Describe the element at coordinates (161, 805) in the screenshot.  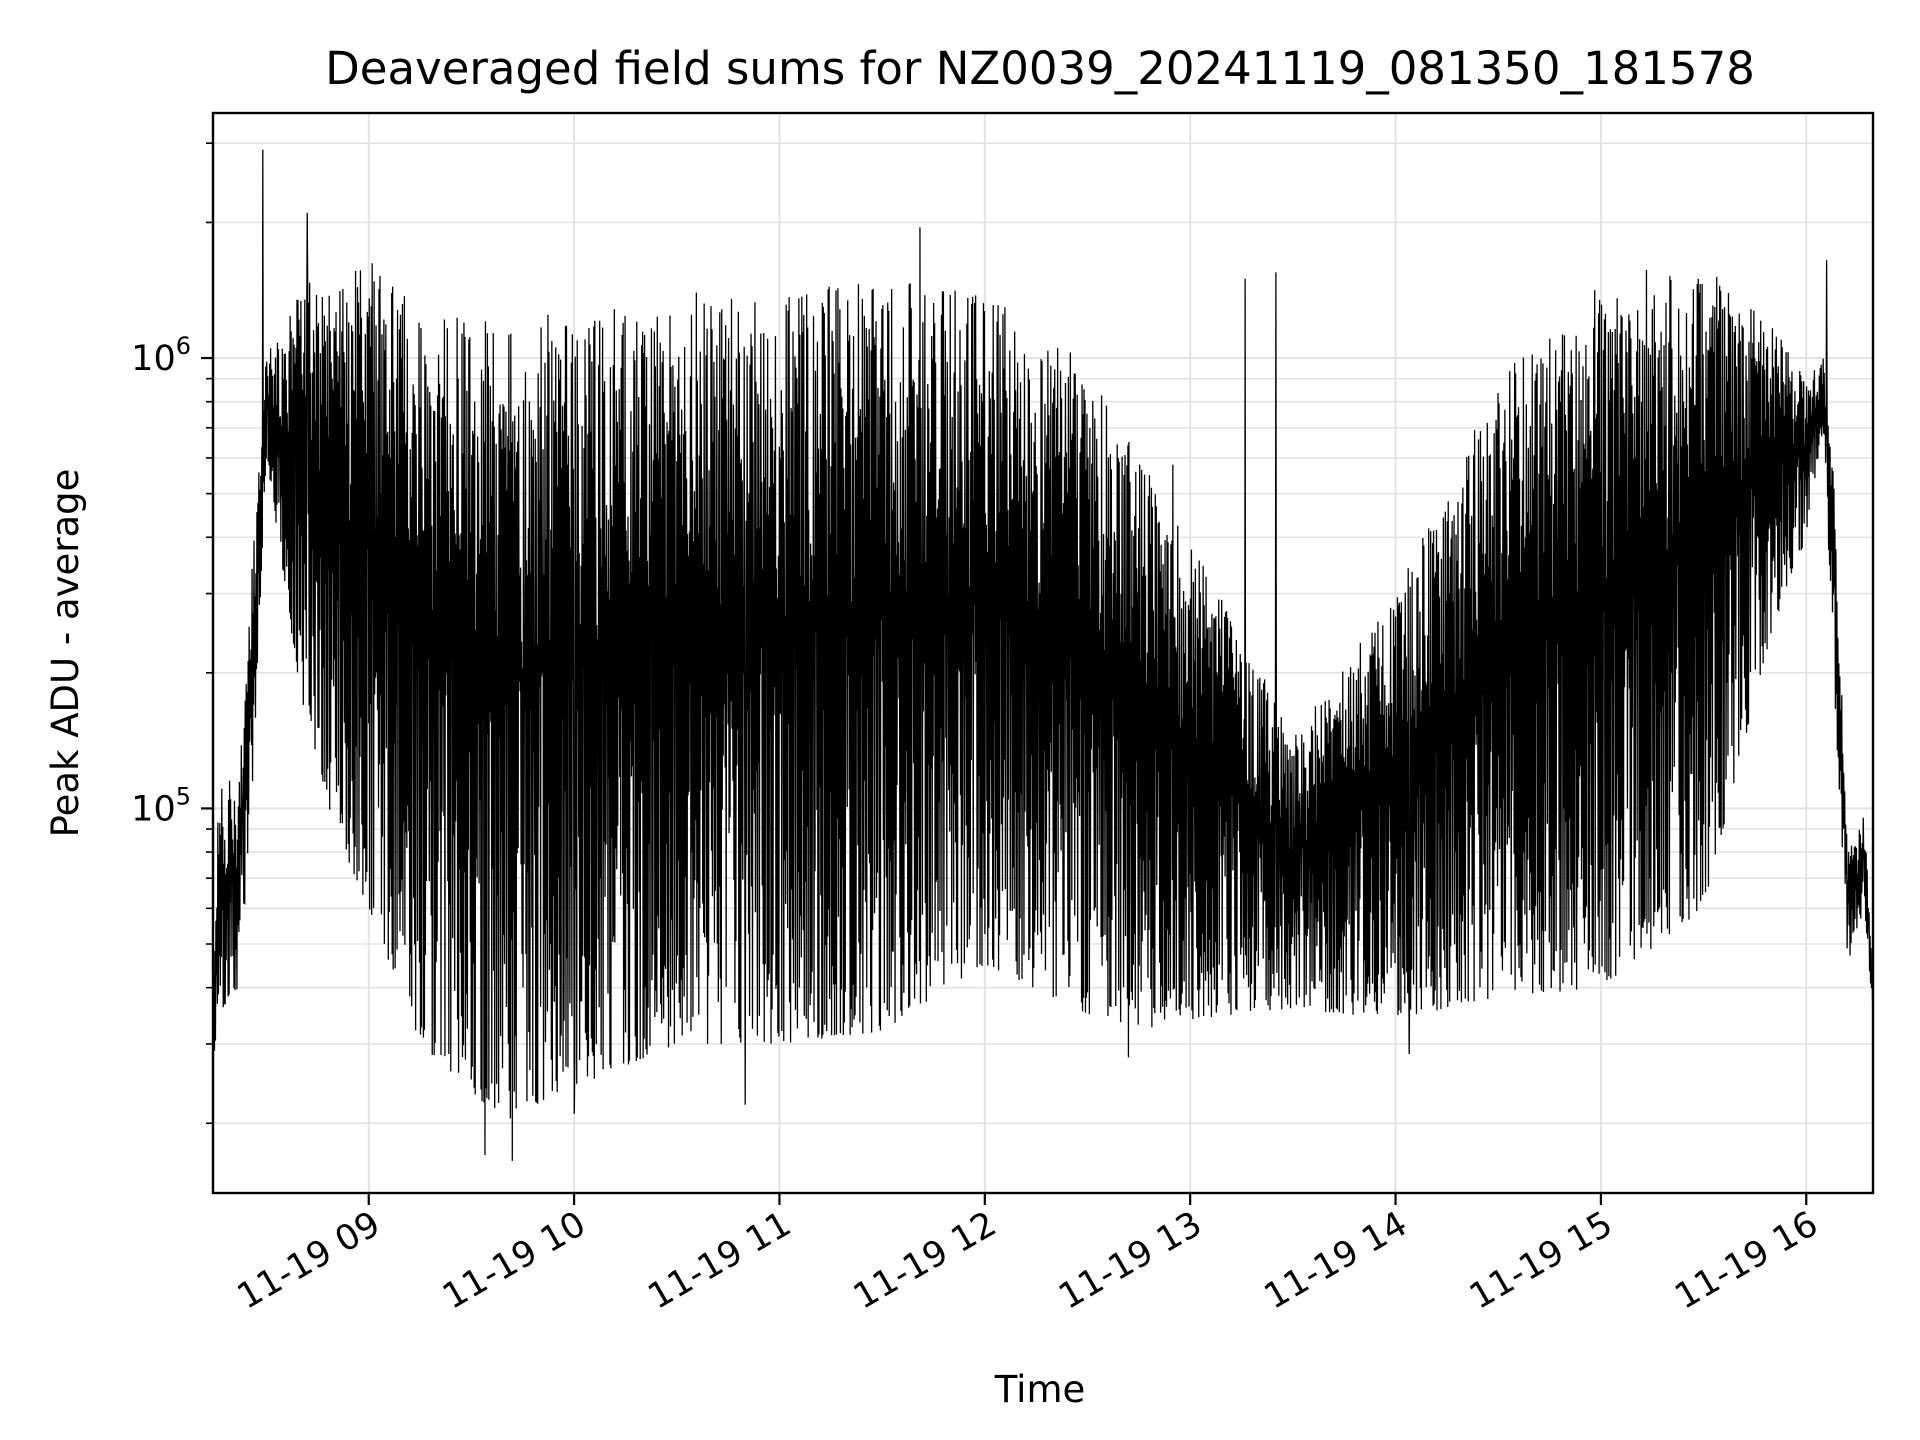
I see `y-tick-label: 10⁵` at that location.